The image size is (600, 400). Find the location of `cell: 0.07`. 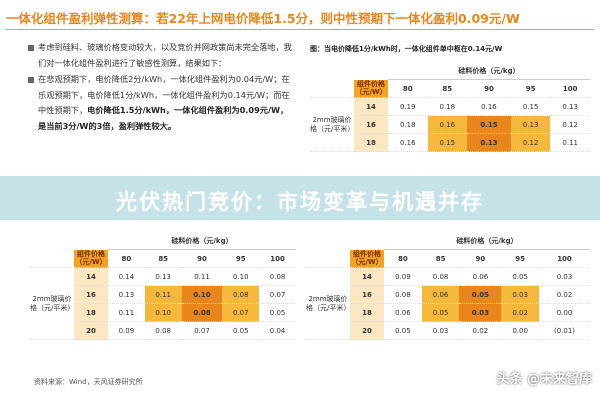

cell: 0.07 is located at coordinates (202, 330).